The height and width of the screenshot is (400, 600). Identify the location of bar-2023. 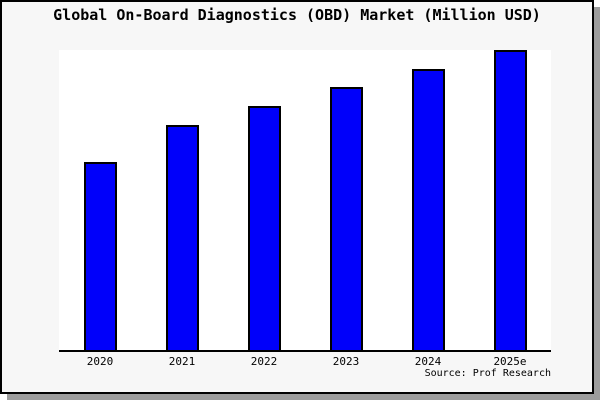
(346, 218).